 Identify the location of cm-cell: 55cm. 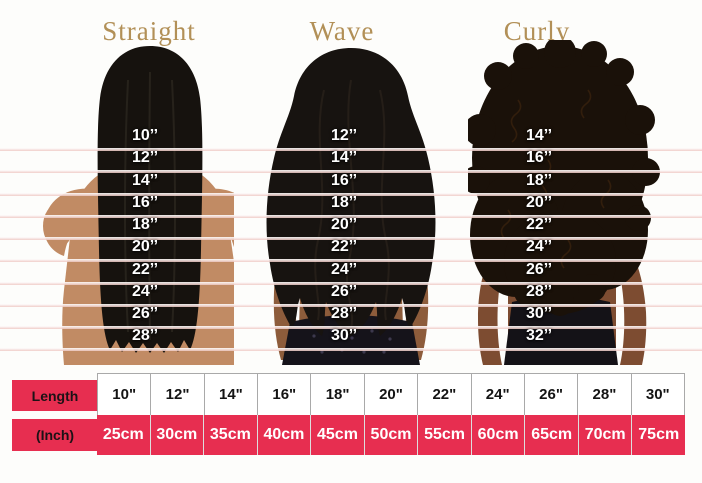
(444, 435).